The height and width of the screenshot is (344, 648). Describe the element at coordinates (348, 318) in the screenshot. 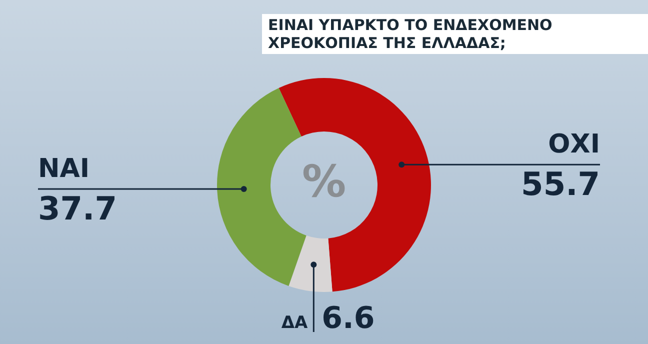

I see `data-label: 6.6` at that location.